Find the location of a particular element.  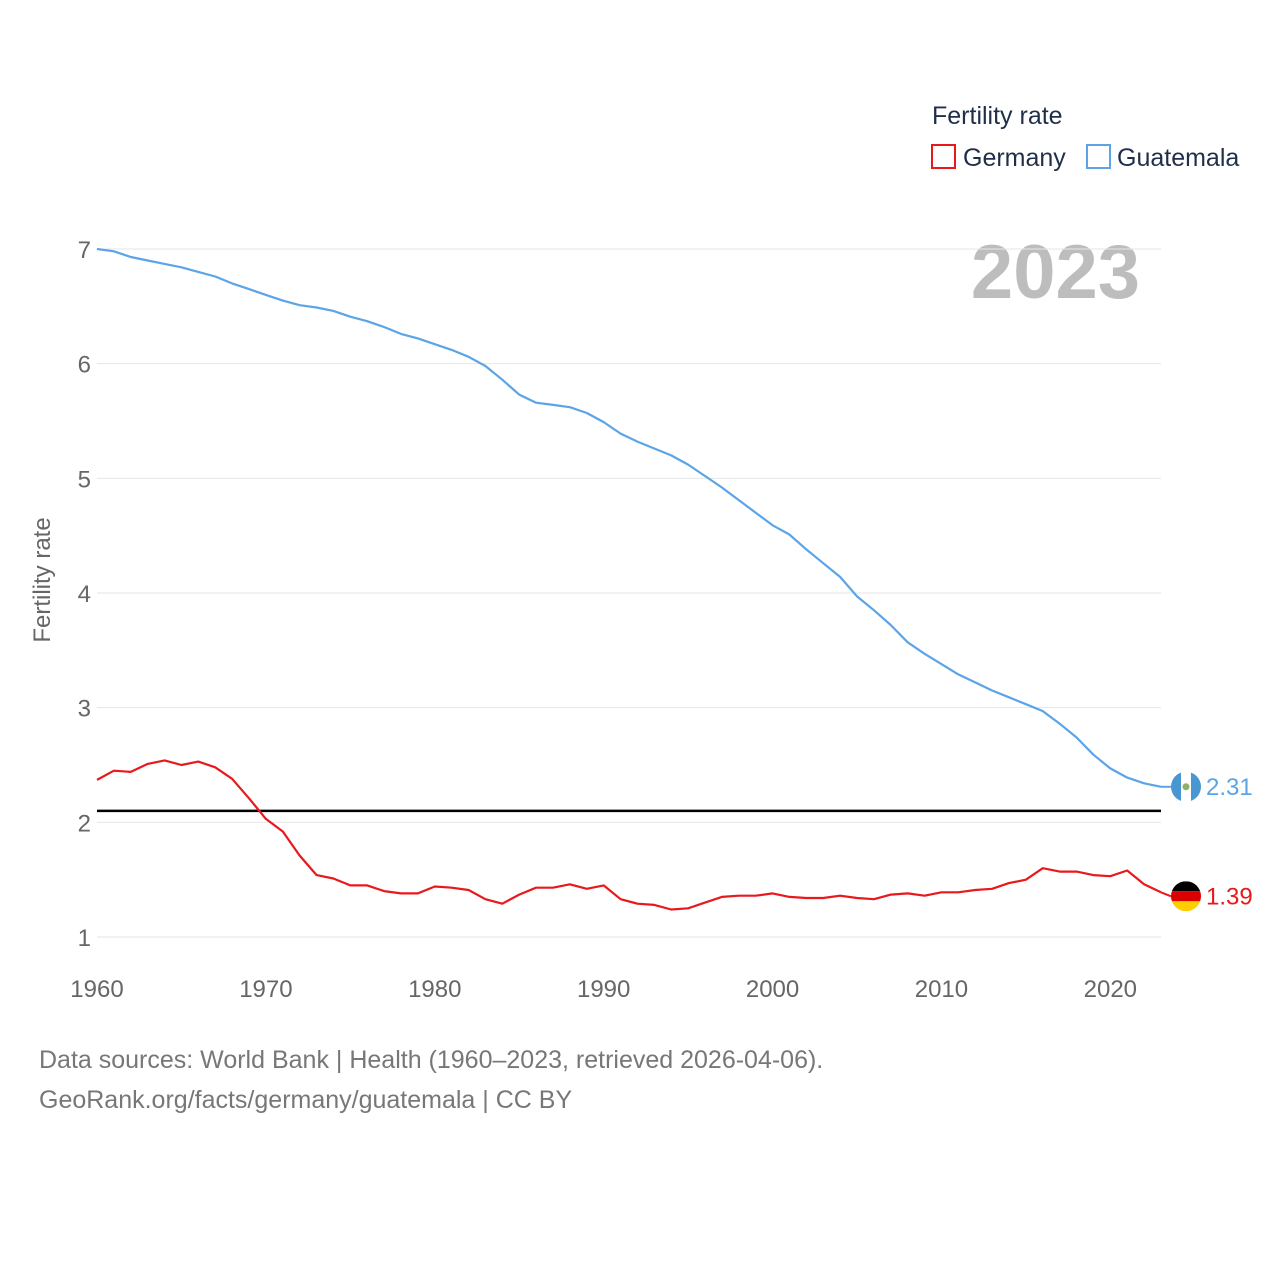

x-tick-label: 1990 is located at coordinates (603, 989).